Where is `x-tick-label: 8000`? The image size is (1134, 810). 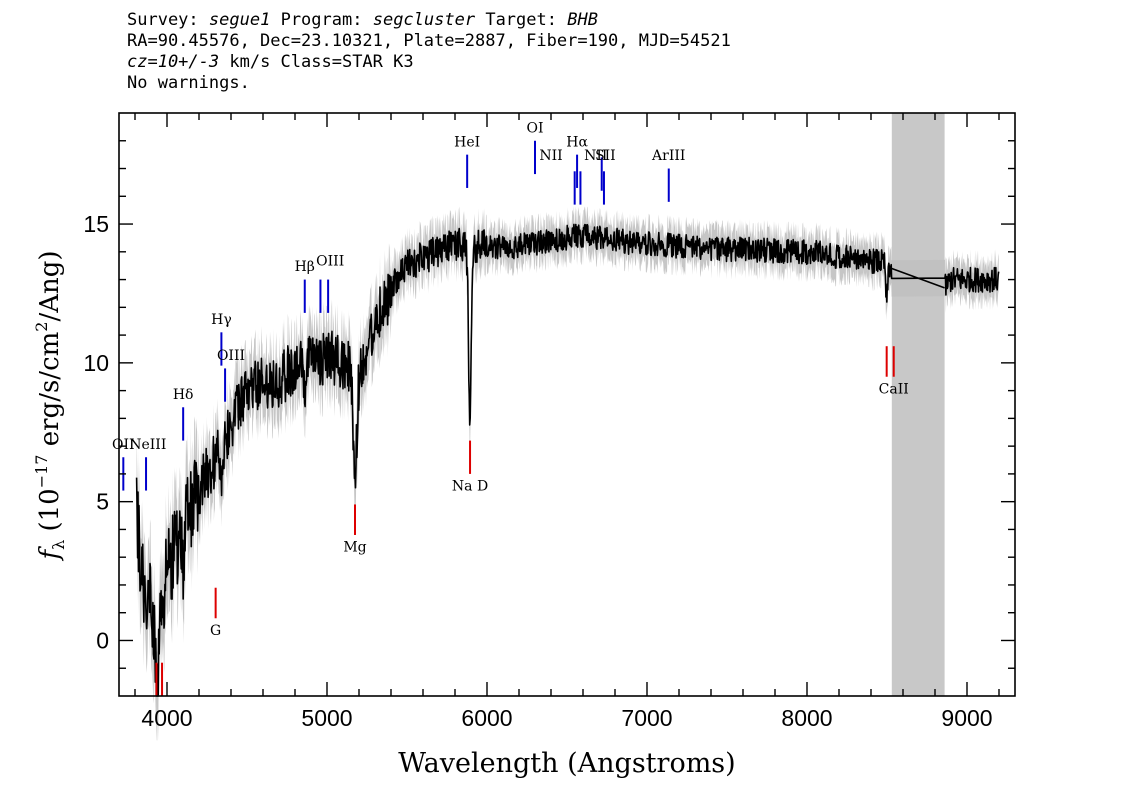 x-tick-label: 8000 is located at coordinates (806, 718).